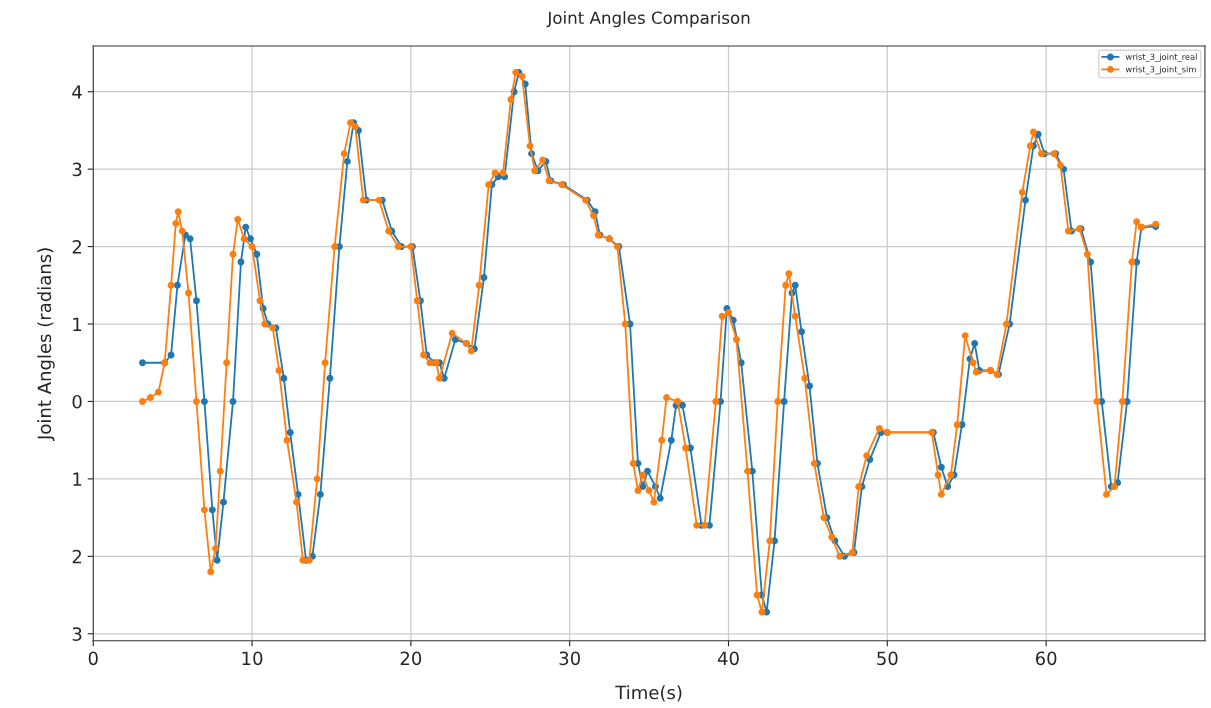  What do you see at coordinates (569, 658) in the screenshot?
I see `x-tick-label: 30` at bounding box center [569, 658].